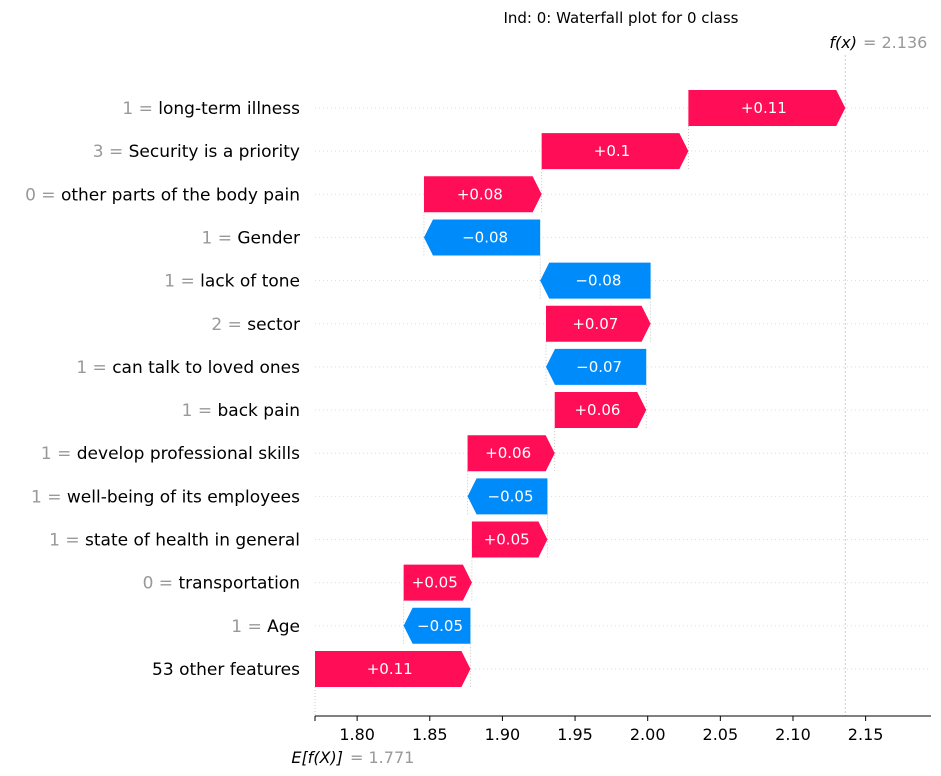 The image size is (941, 776). What do you see at coordinates (357, 734) in the screenshot?
I see `x-tick-label: 1.80` at bounding box center [357, 734].